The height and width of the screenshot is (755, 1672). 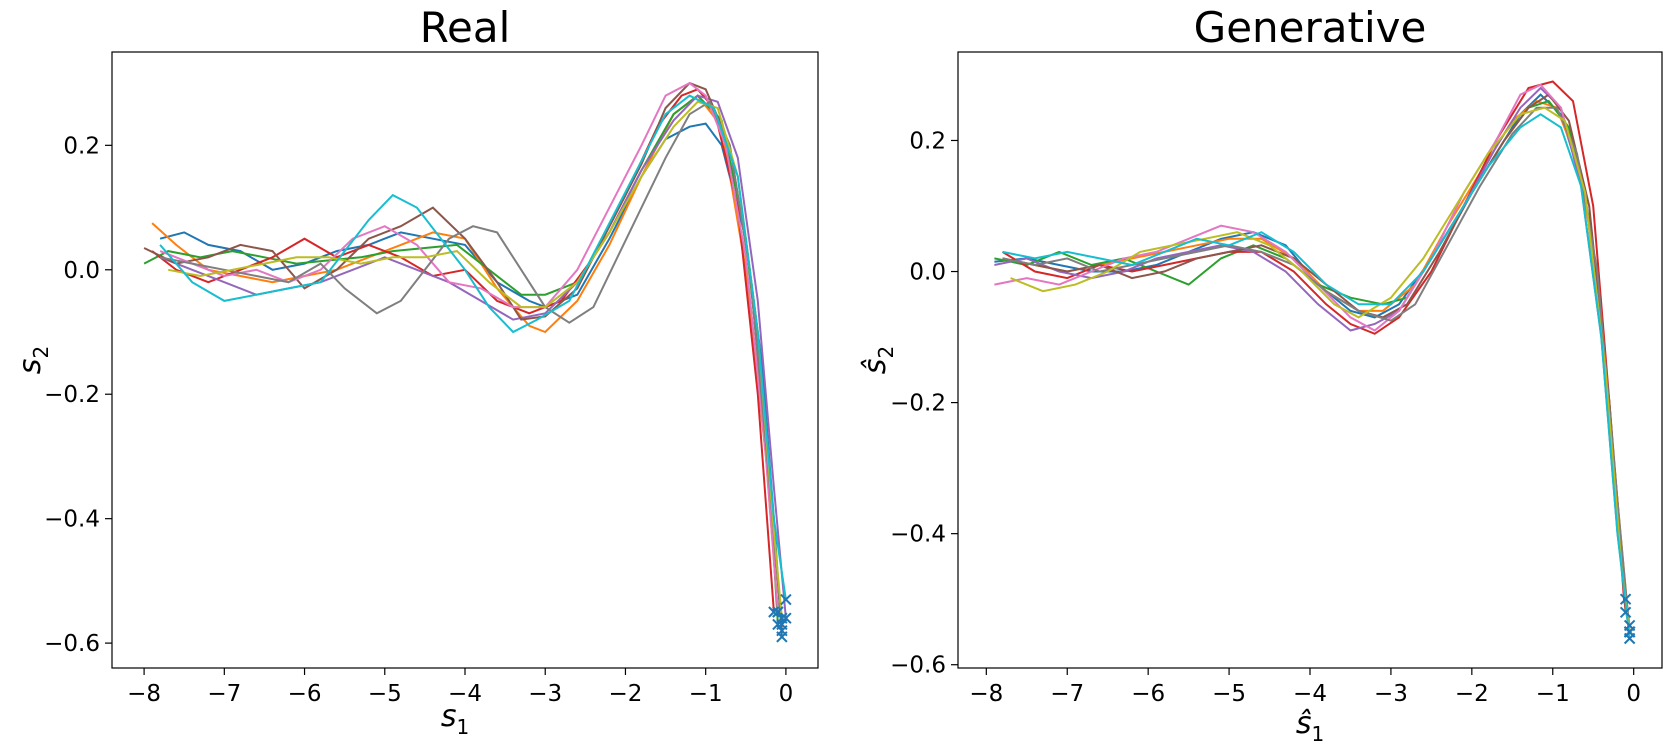 What do you see at coordinates (878, 360) in the screenshot?
I see `y-axis-label: ŝ2` at bounding box center [878, 360].